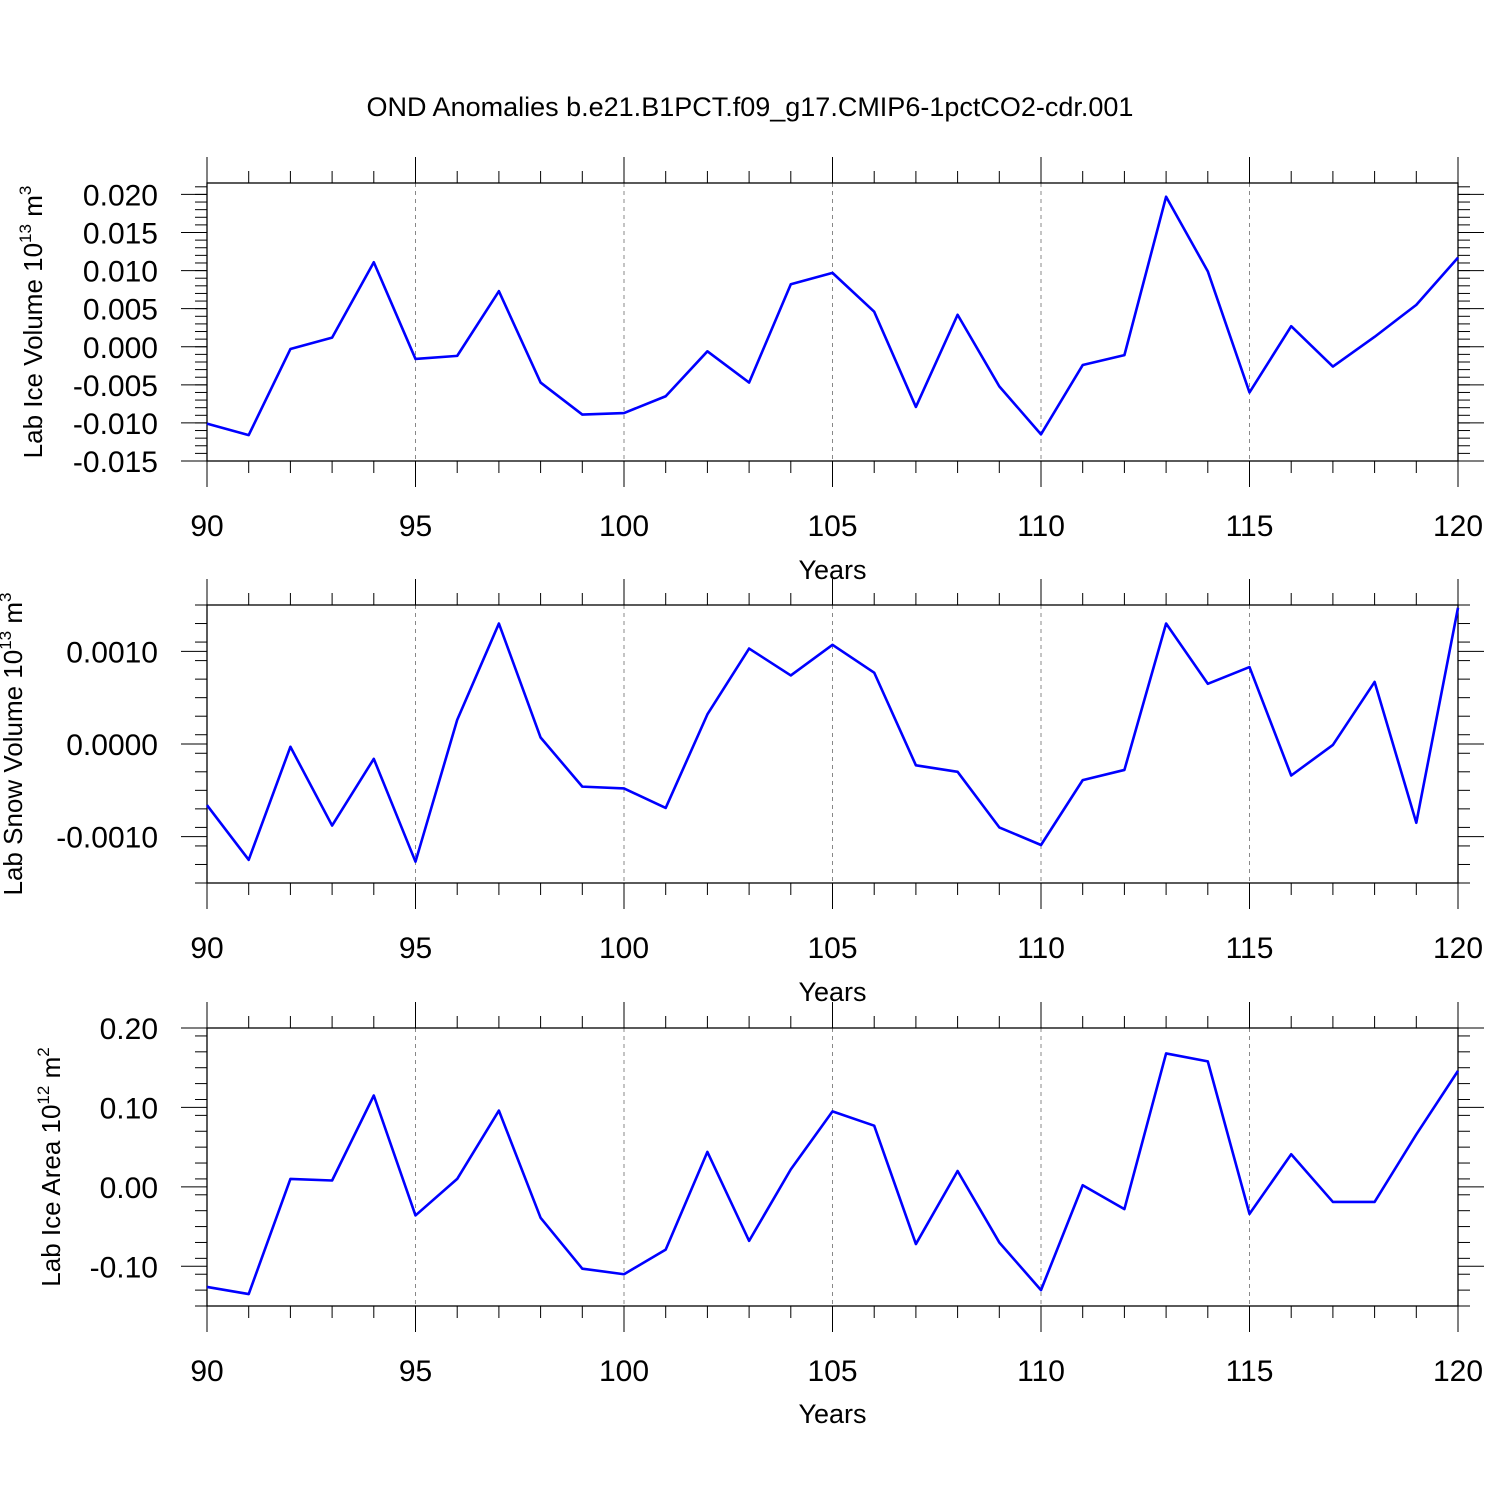 This screenshot has height=1500, width=1500. Describe the element at coordinates (415, 948) in the screenshot. I see `panel-2-xtick-label: 95` at that location.